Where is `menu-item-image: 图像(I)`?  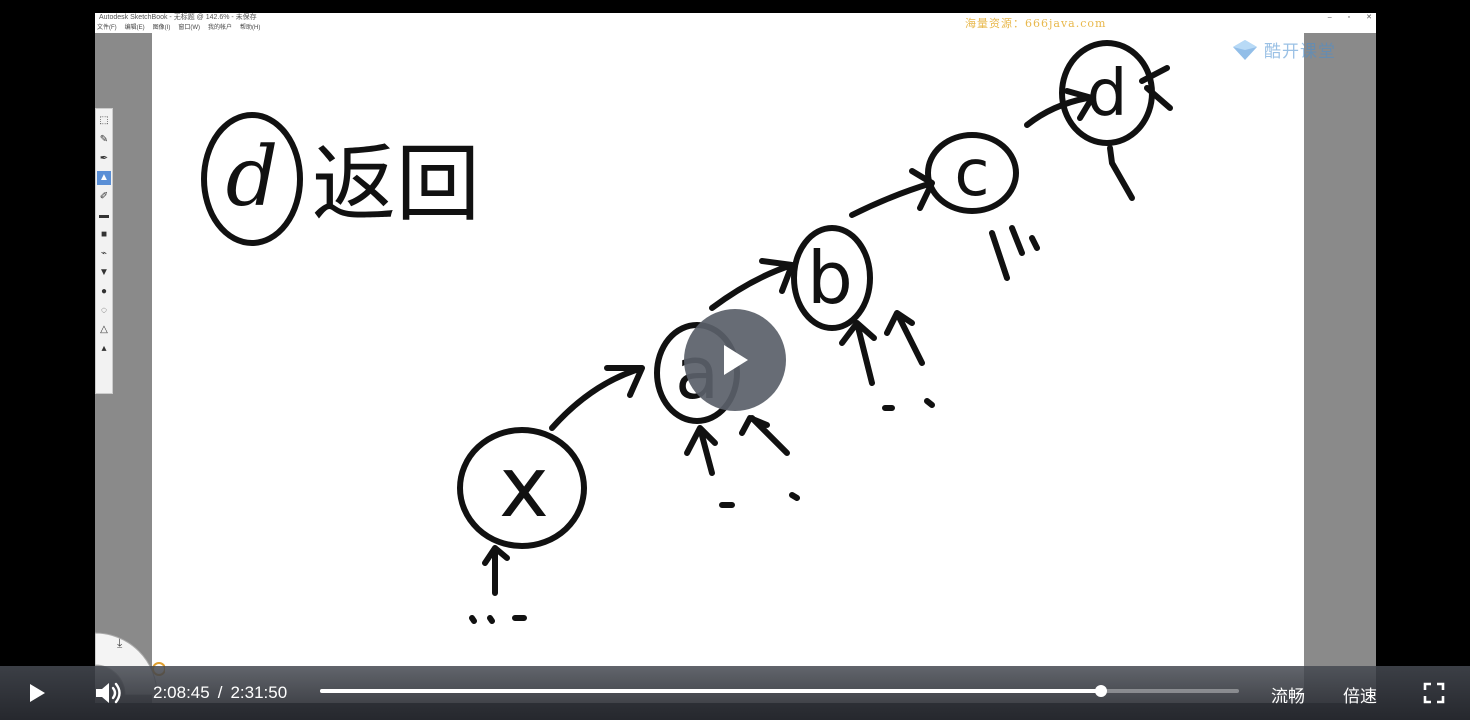
menu-item-image: 图像(I) is located at coordinates (161, 28).